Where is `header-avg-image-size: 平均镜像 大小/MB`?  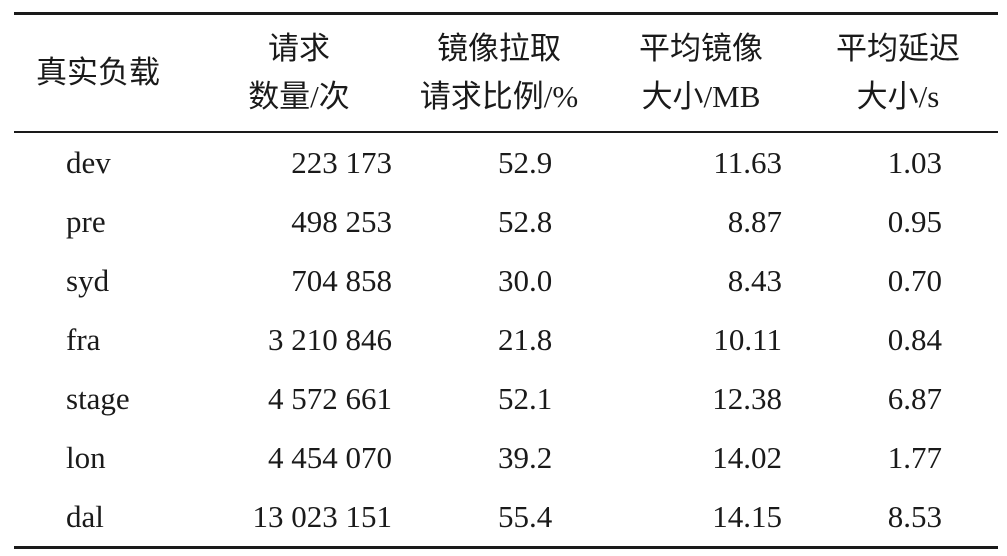
header-avg-image-size: 平均镜像 大小/MB is located at coordinates (701, 73).